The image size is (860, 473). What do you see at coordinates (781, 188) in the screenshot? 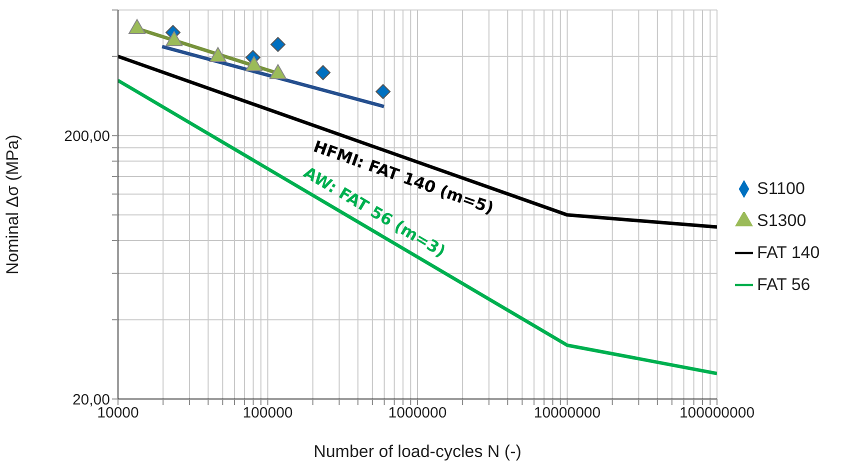
I see `legend-label: S1100` at bounding box center [781, 188].